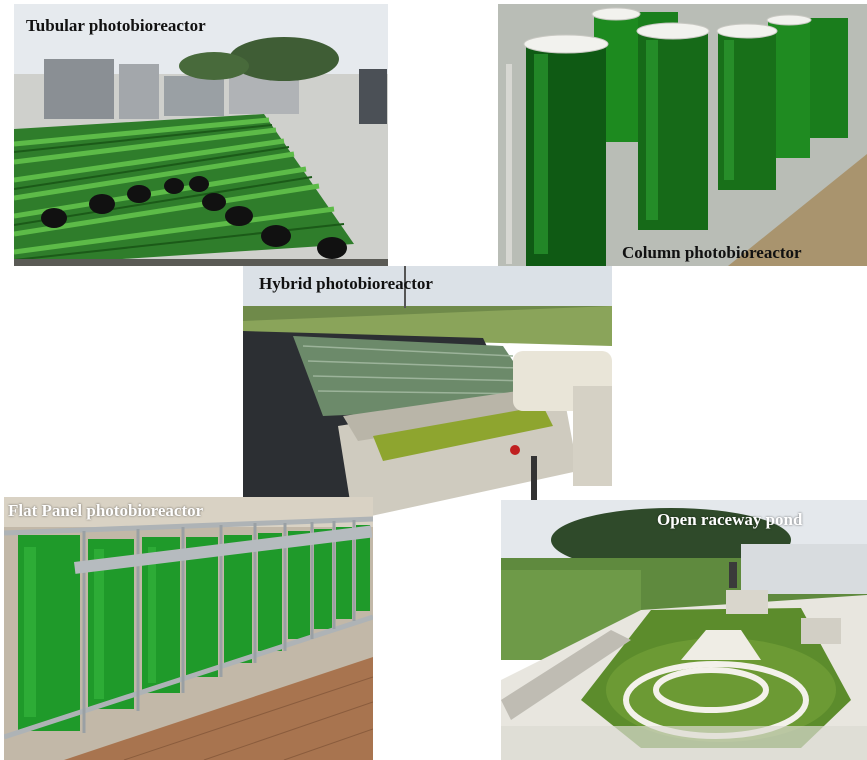 The width and height of the screenshot is (867, 760). I want to click on open-raceway-pond-photo: Open raceway pond, so click(684, 630).